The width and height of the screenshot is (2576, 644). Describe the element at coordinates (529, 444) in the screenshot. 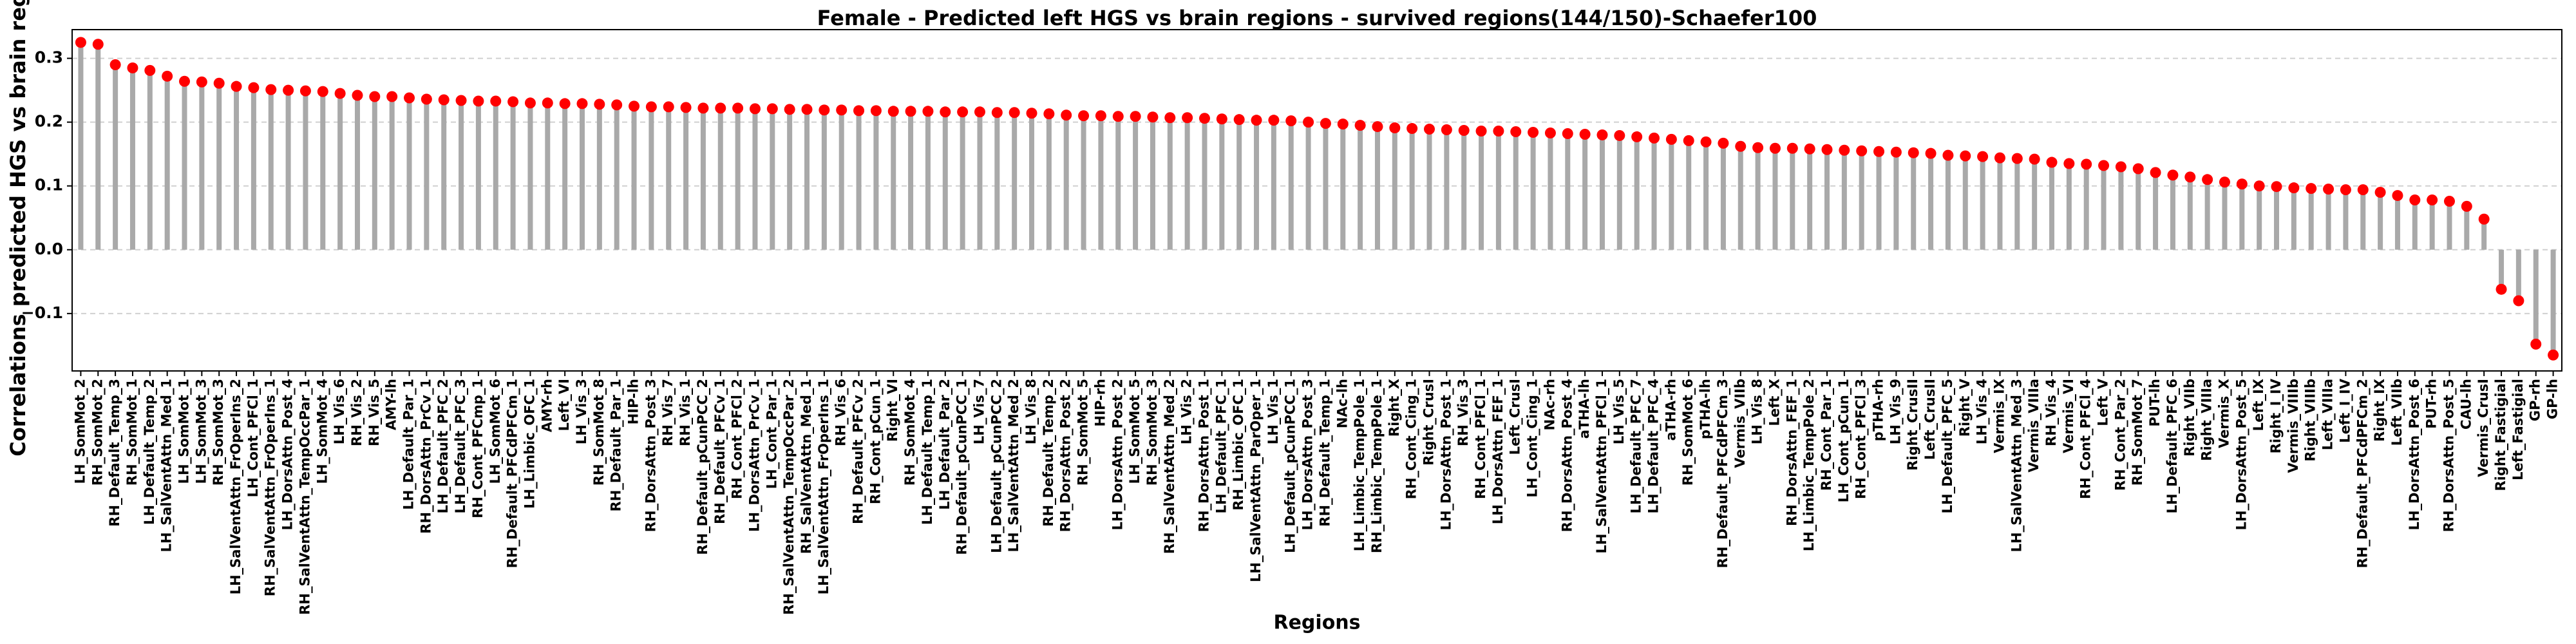

I see `x-tick-label: LH_Limbic_OFC_1` at that location.